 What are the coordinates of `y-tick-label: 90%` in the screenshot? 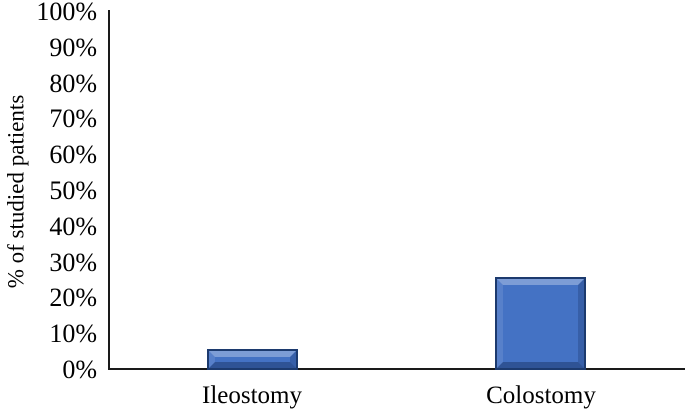 It's located at (73, 47).